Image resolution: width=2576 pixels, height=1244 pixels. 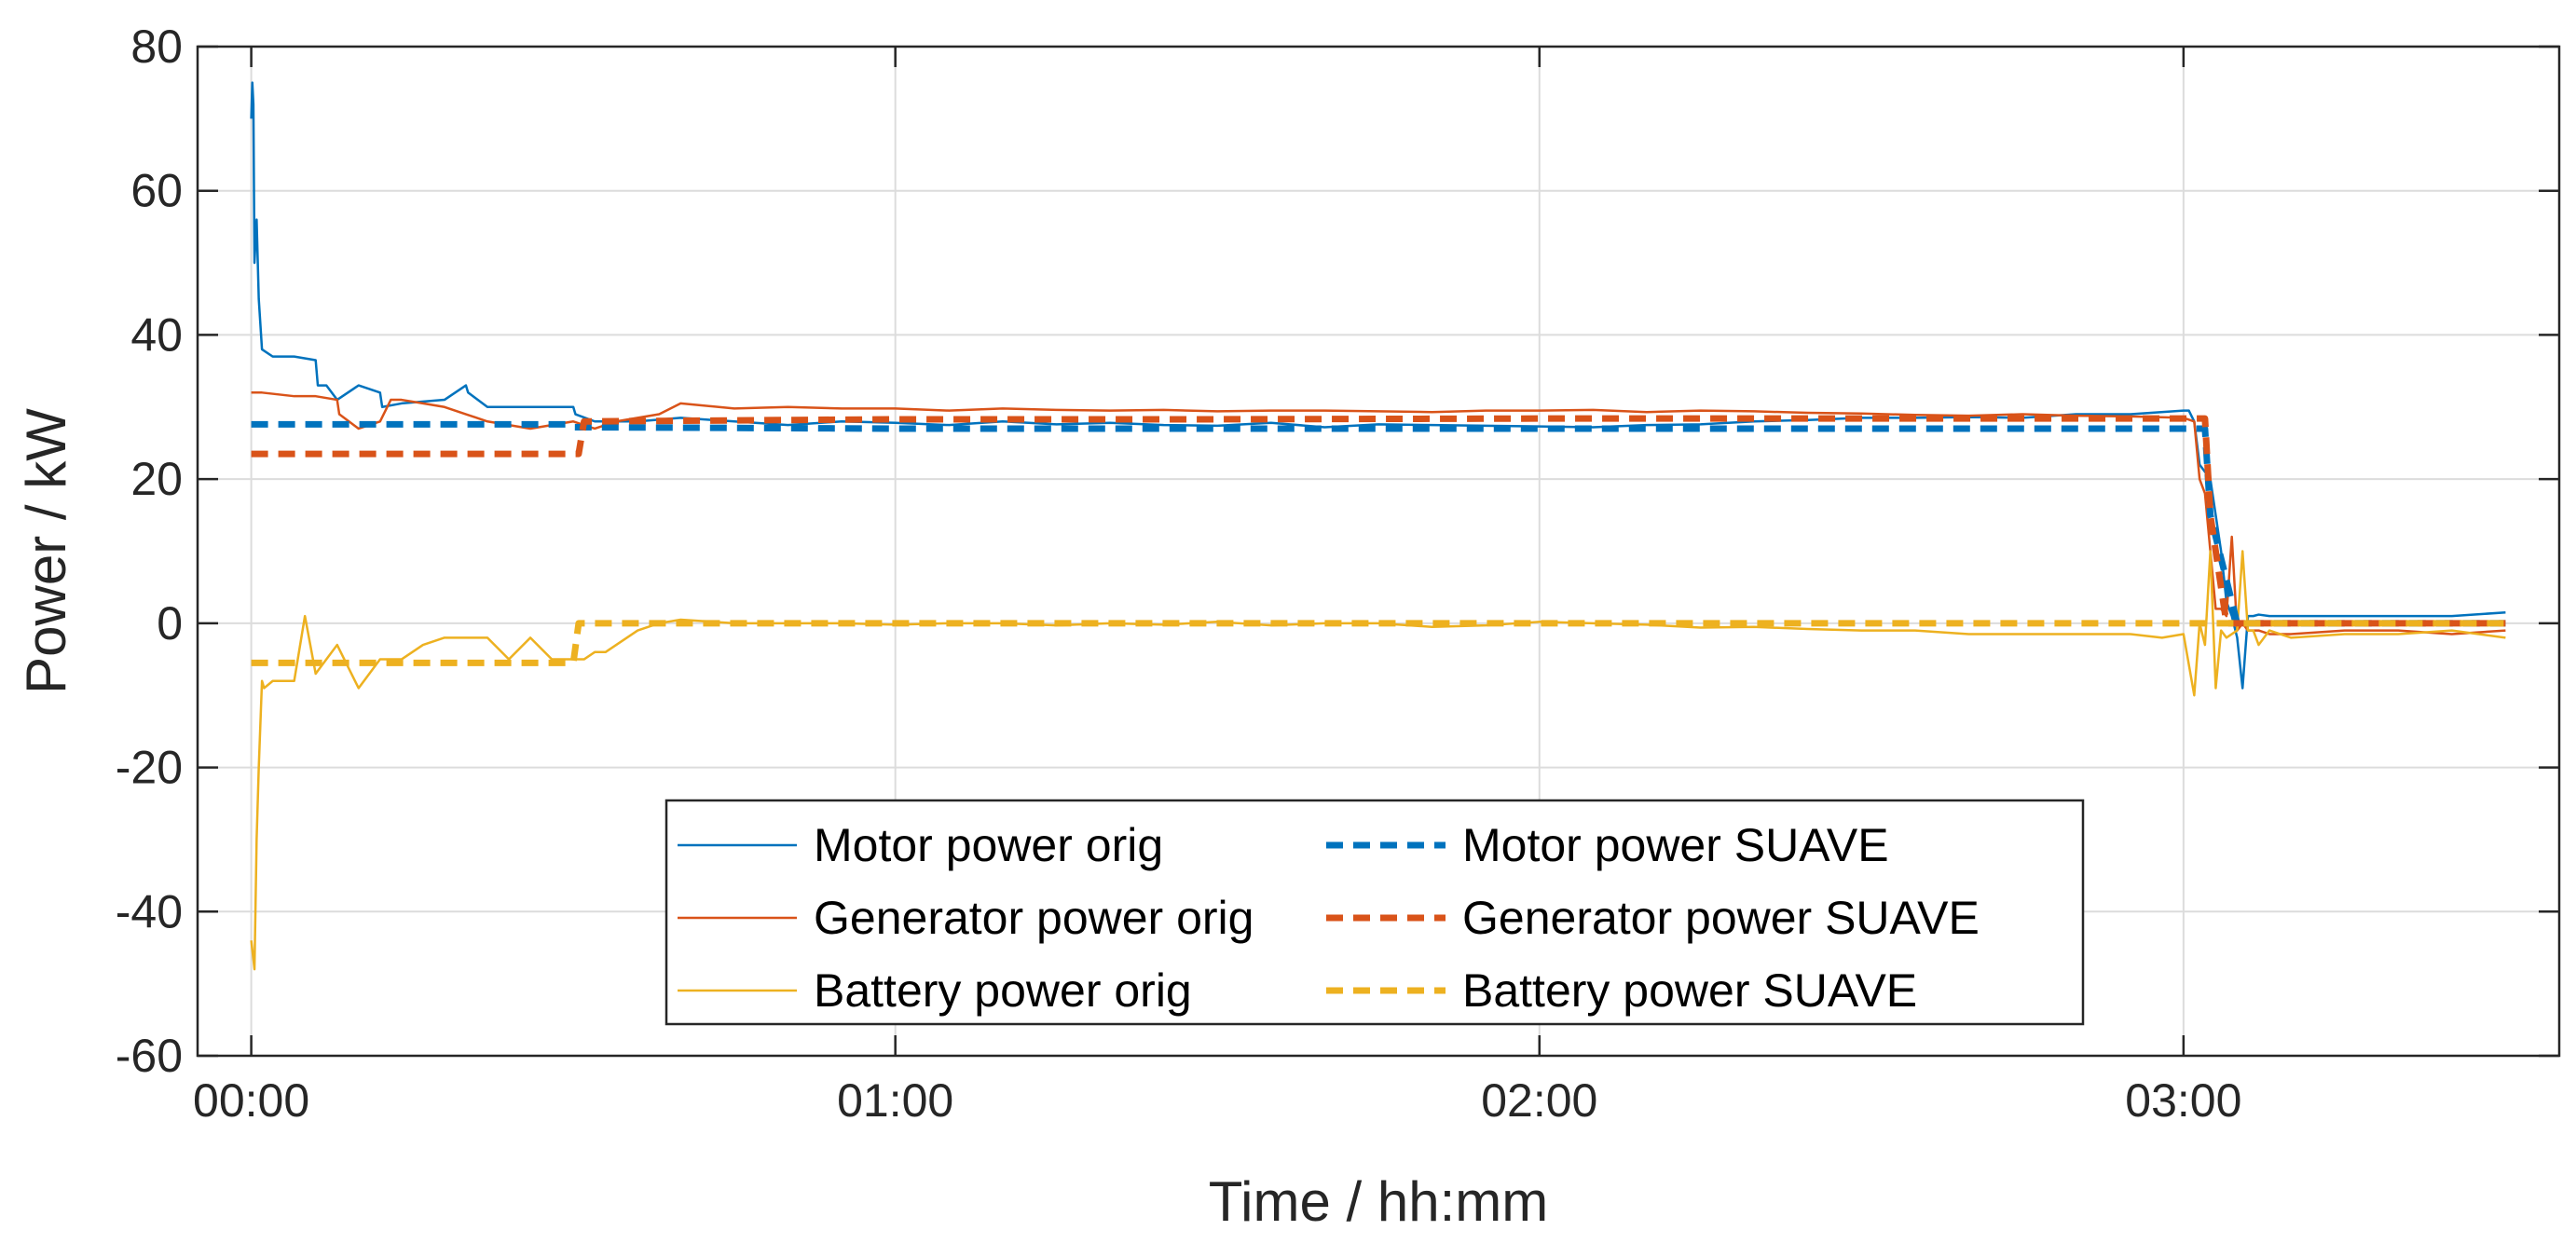 What do you see at coordinates (156, 479) in the screenshot?
I see `y-tick-label: 20` at bounding box center [156, 479].